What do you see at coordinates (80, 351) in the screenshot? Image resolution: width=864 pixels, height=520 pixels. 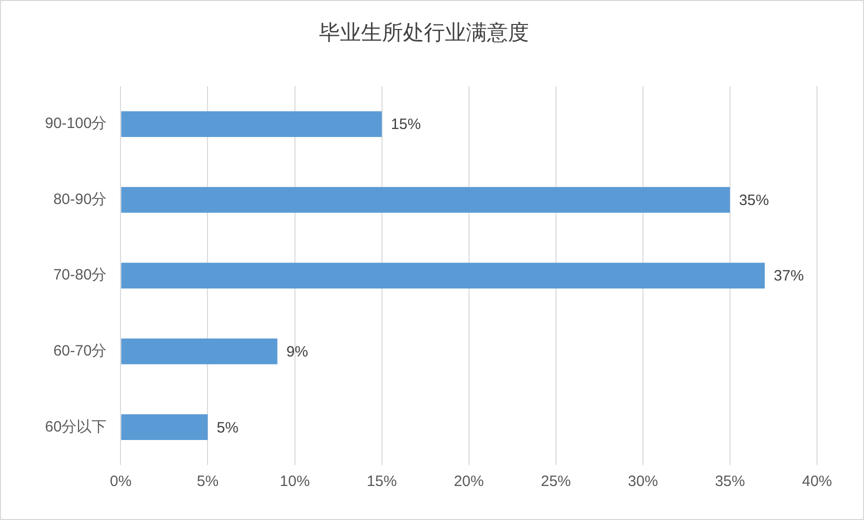 I see `y-tick-label: 60-70分` at bounding box center [80, 351].